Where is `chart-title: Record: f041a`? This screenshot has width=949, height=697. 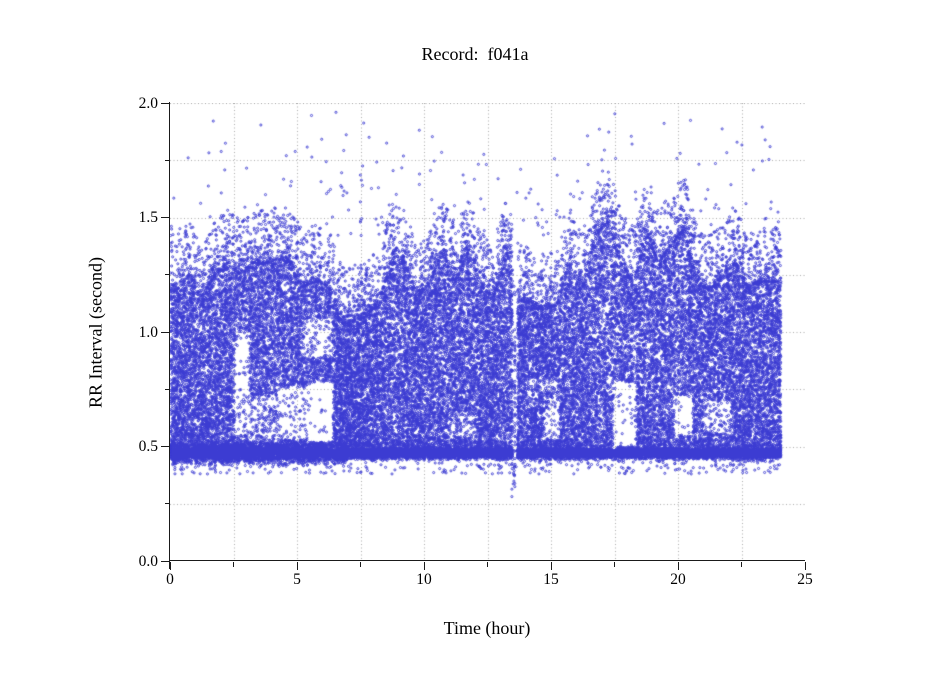 chart-title: Record: f041a is located at coordinates (475, 54).